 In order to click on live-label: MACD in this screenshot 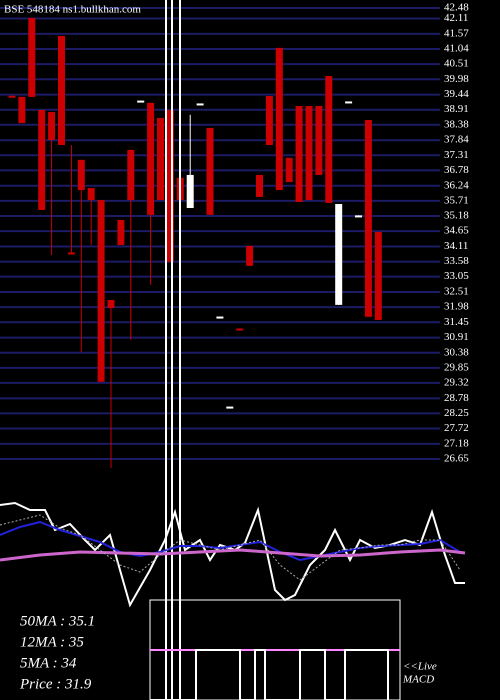, I will do `click(418, 680)`.